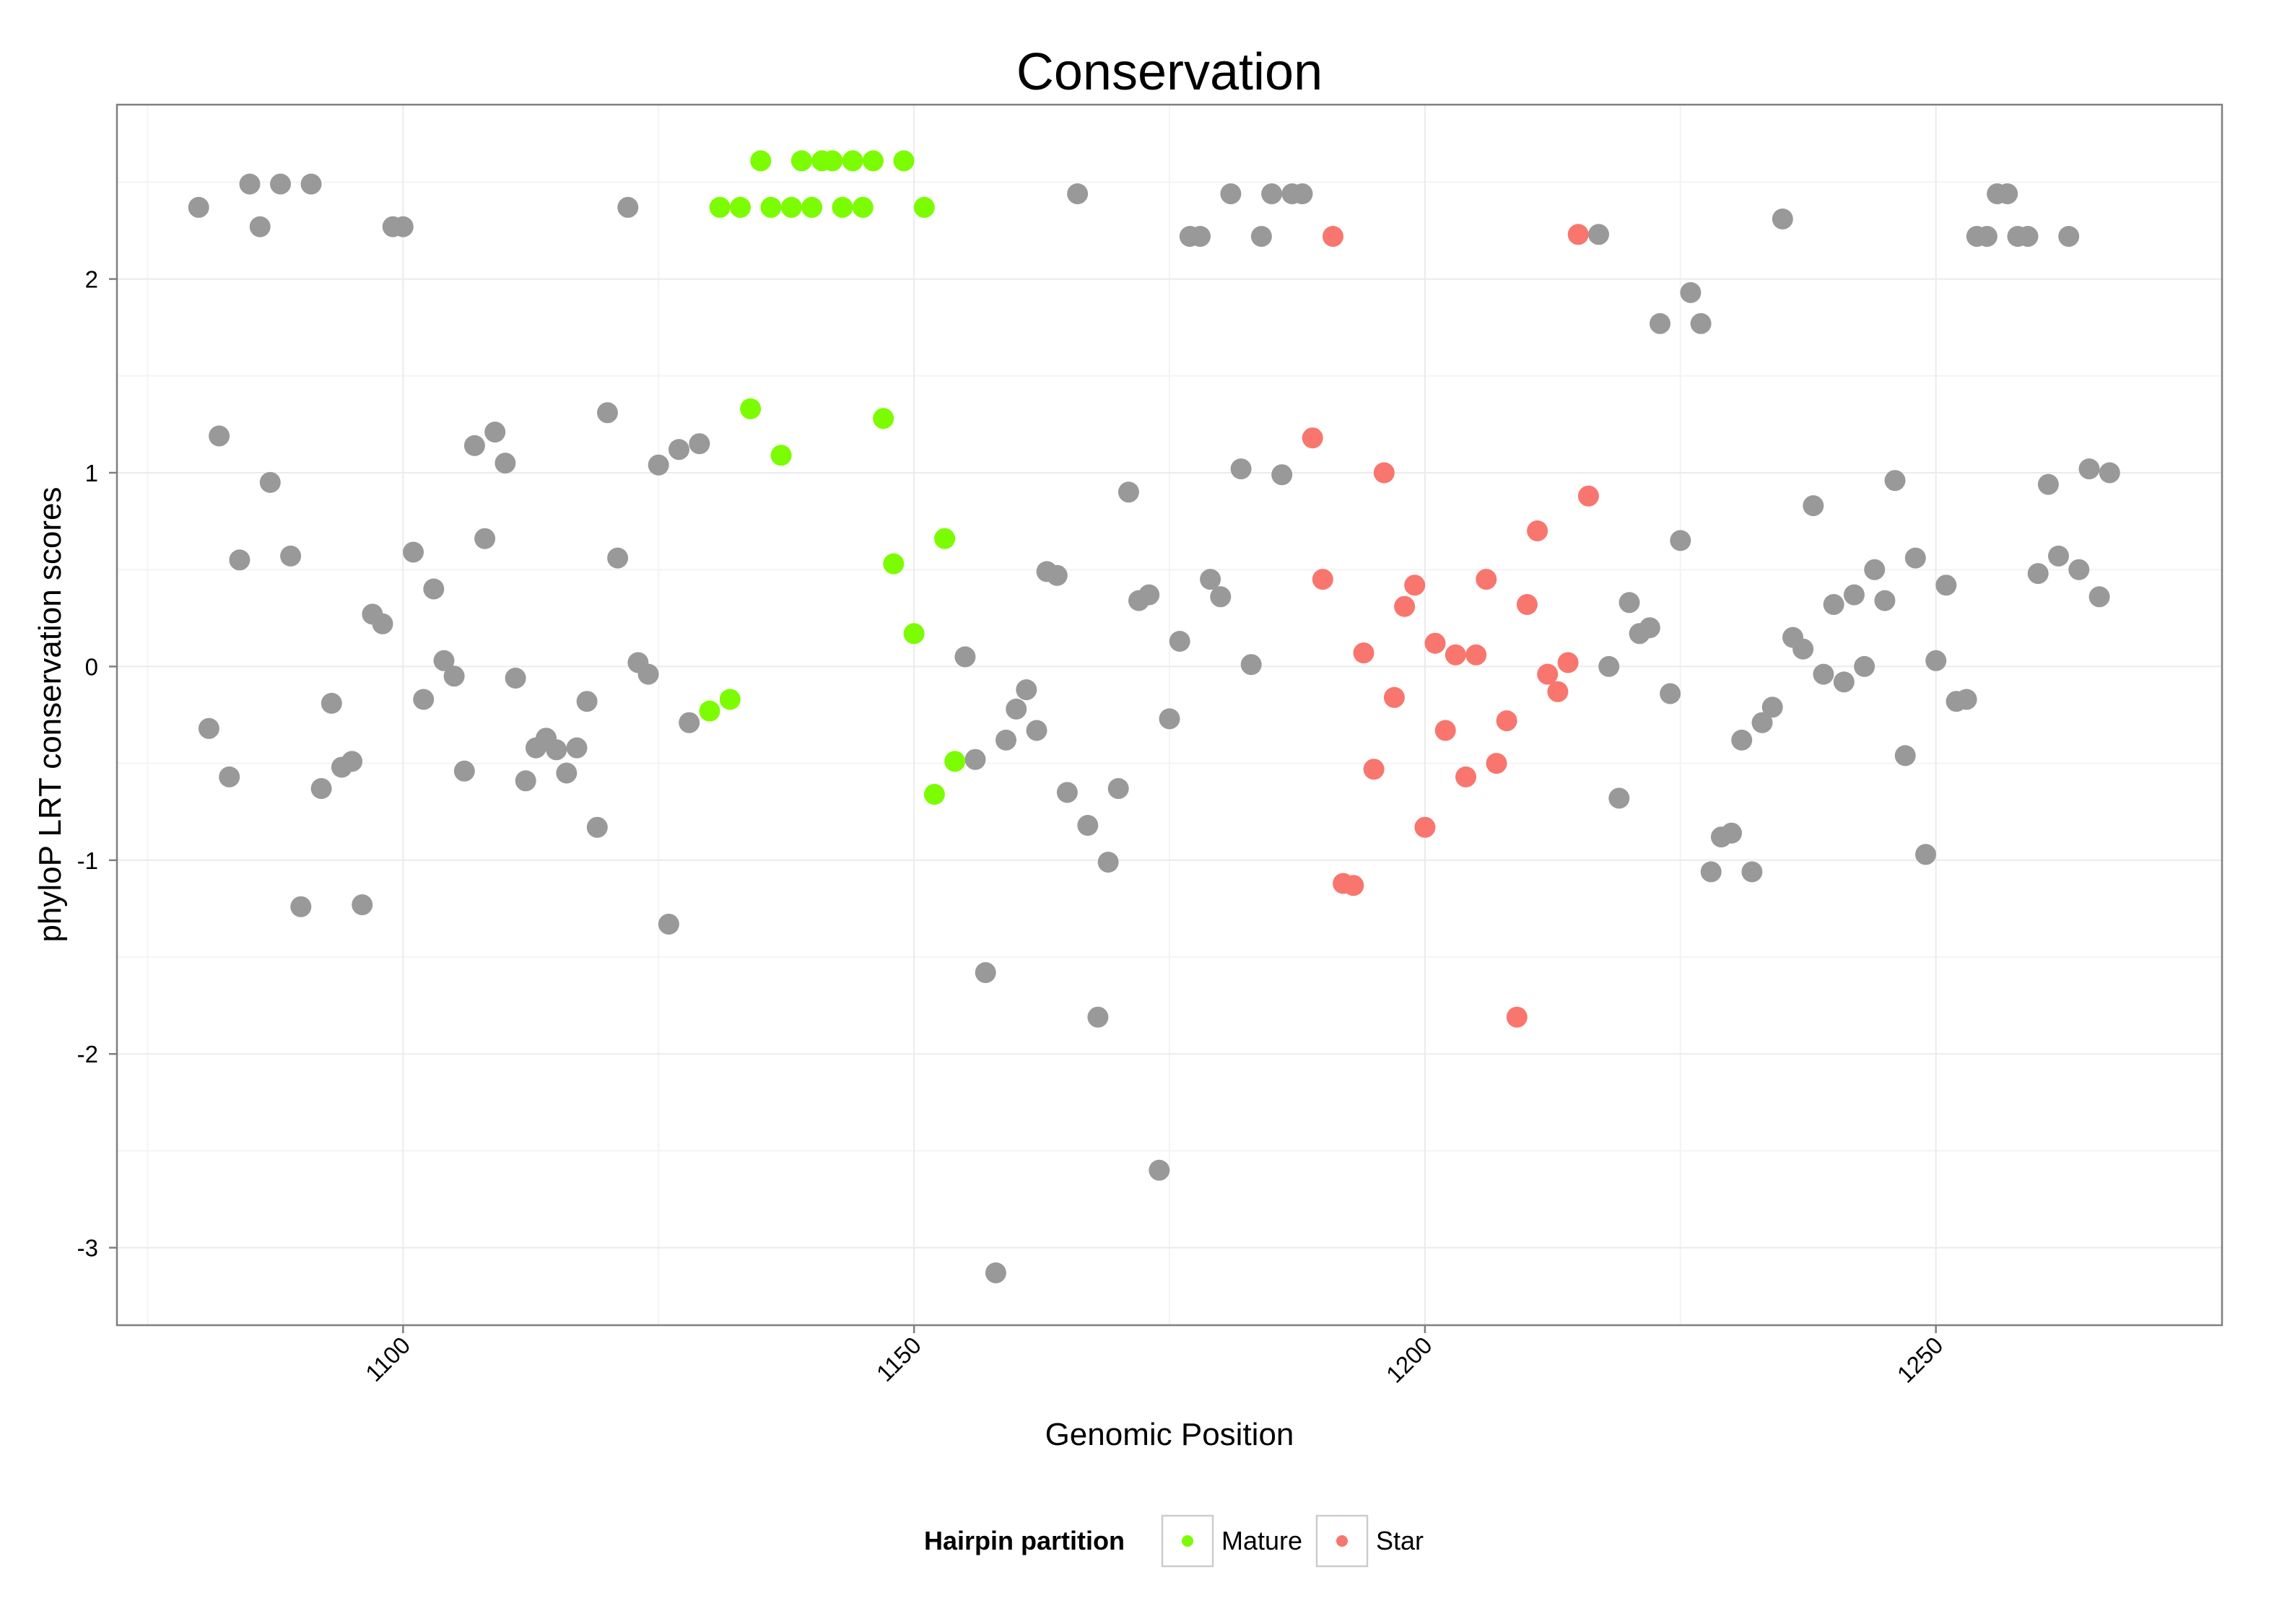  I want to click on legend-key-mature, so click(1187, 1541).